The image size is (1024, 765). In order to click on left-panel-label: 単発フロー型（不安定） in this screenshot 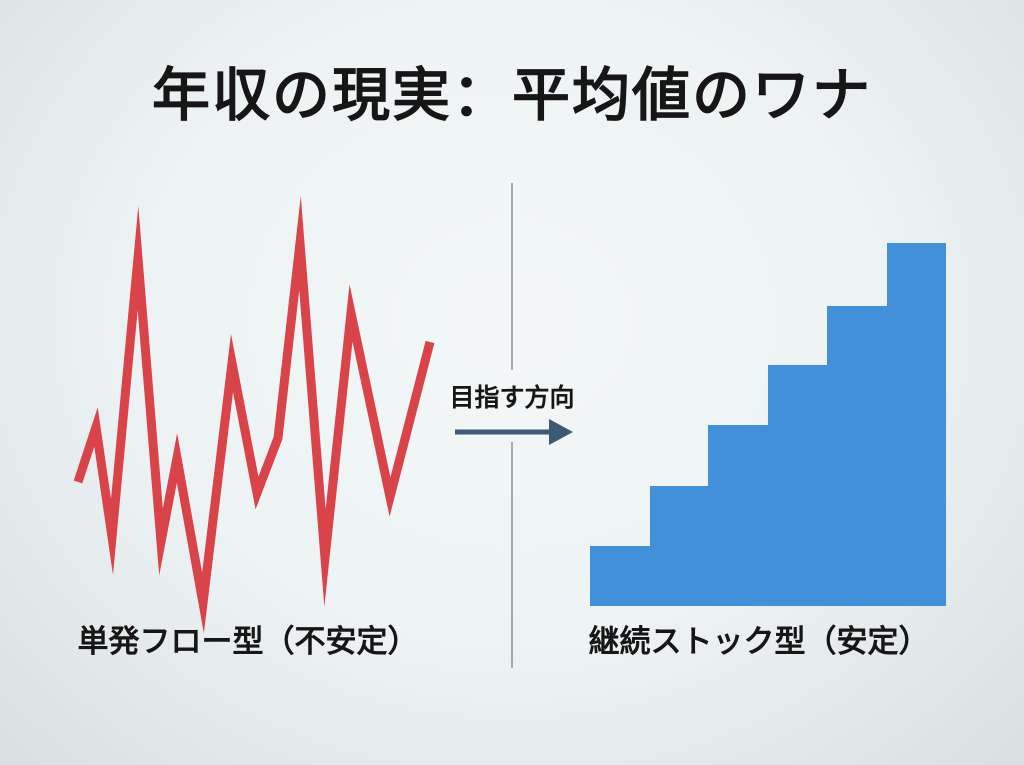, I will do `click(248, 641)`.